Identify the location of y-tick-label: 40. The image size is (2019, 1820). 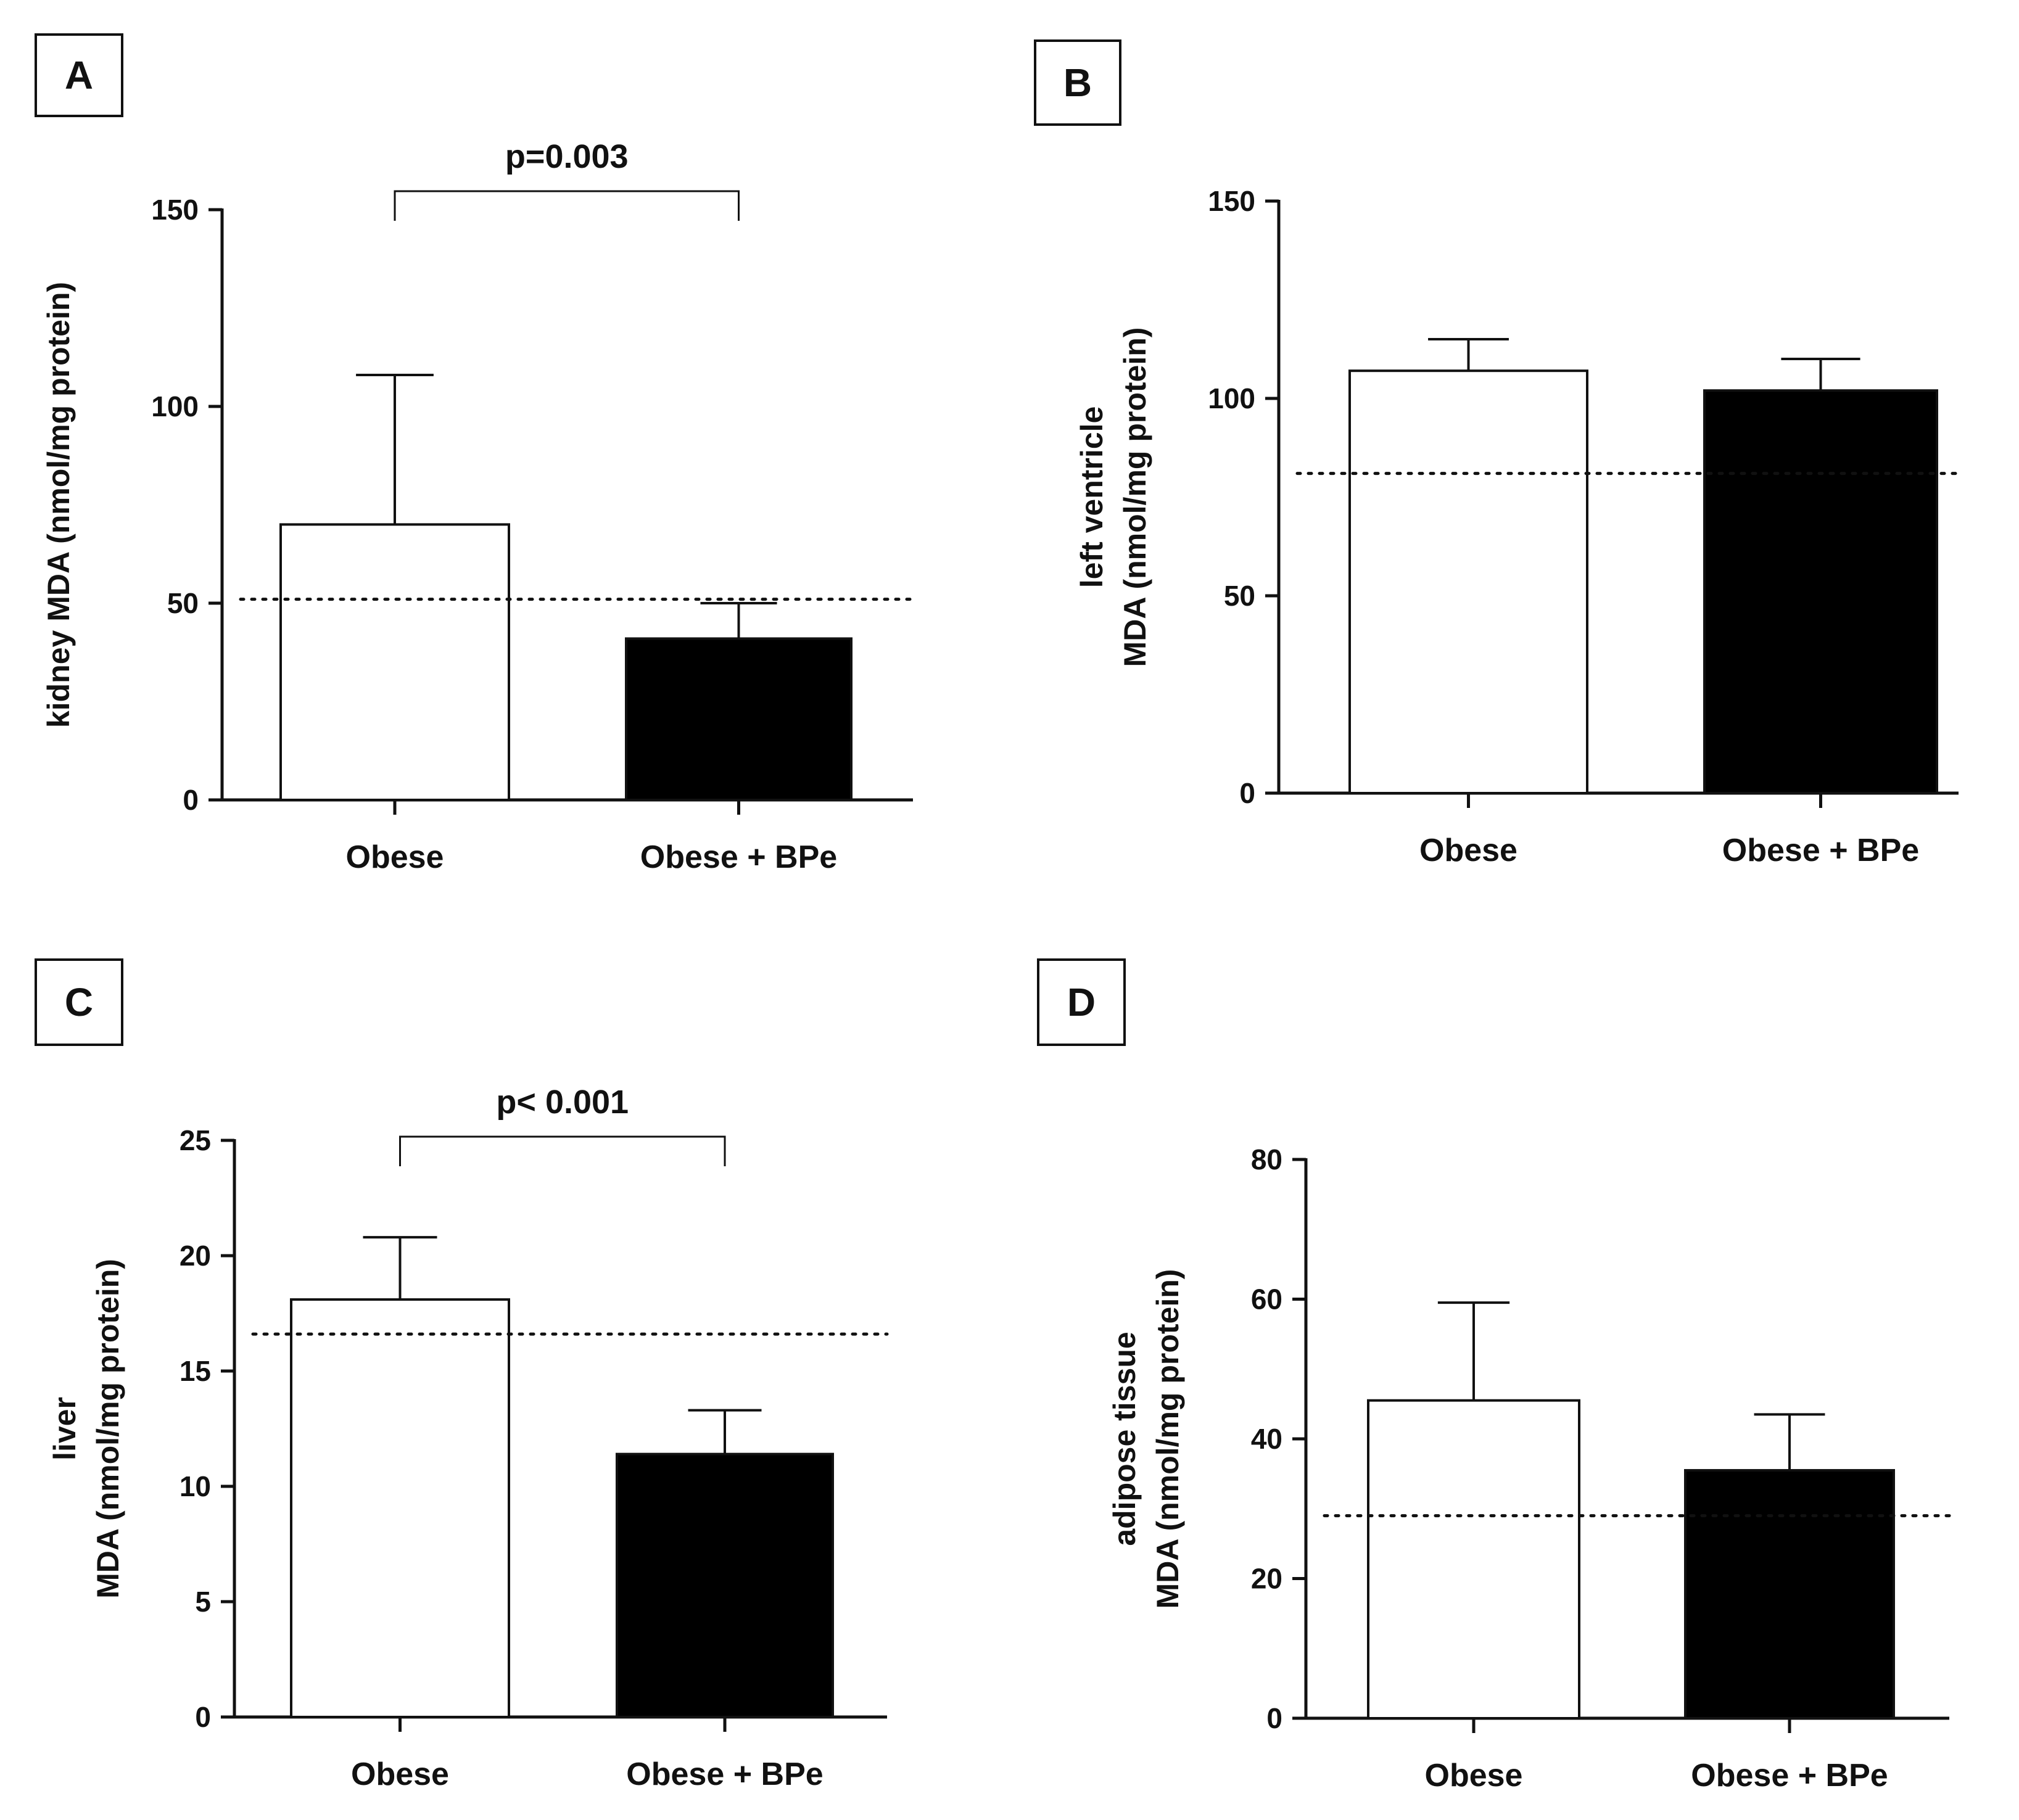
(1266, 1439).